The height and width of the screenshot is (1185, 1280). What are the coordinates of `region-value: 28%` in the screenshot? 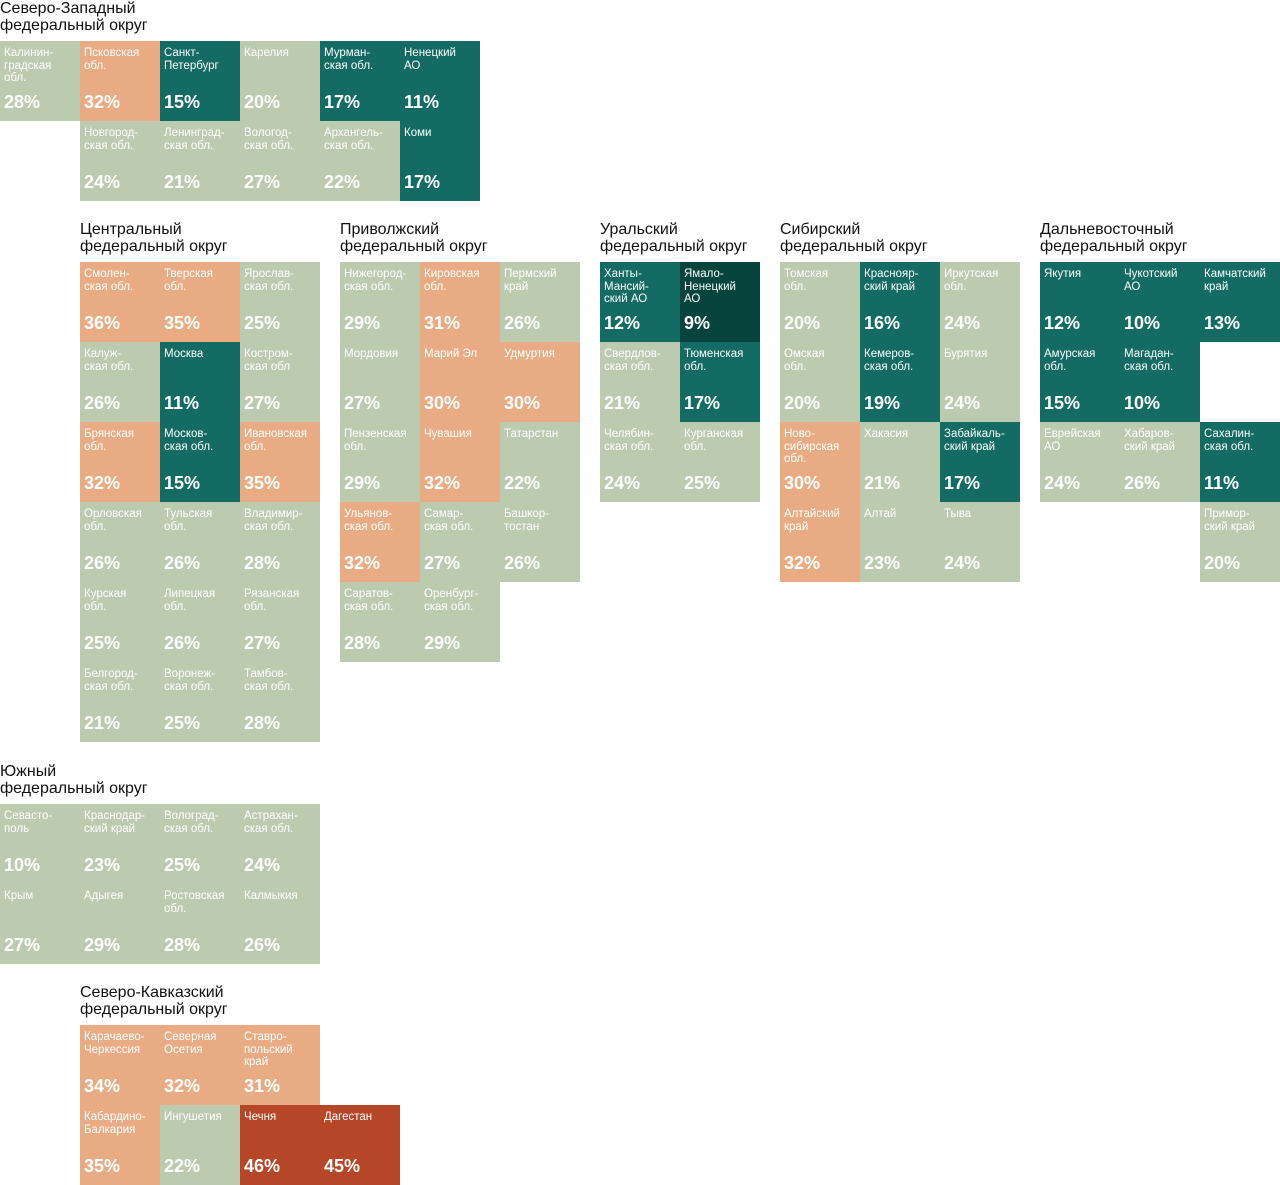 It's located at (362, 643).